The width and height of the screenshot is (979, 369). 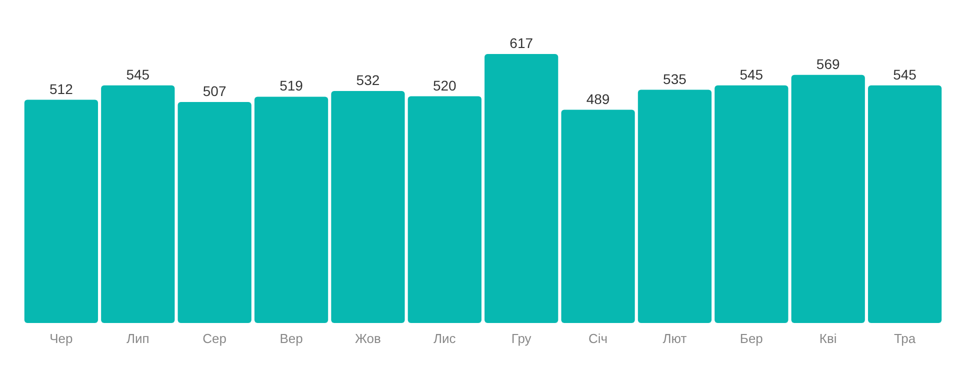 I want to click on x-tick-label: Вер, so click(x=291, y=338).